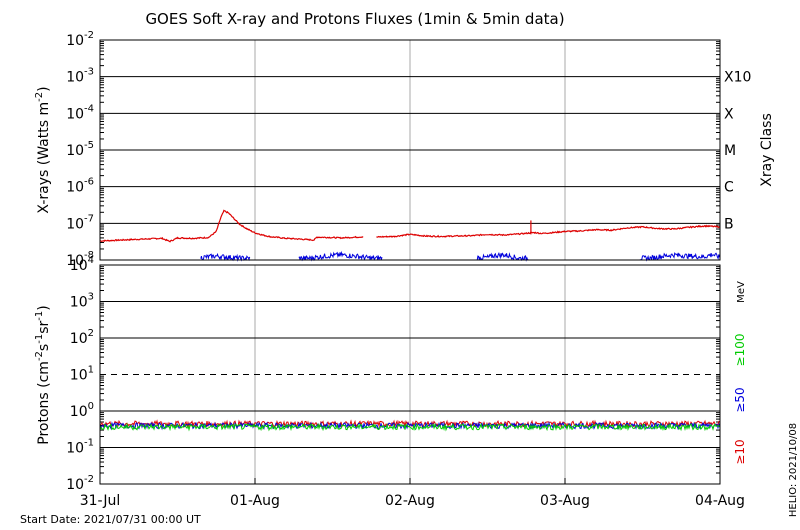 The image size is (800, 530). Describe the element at coordinates (740, 451) in the screenshot. I see `proton-legend-entry: ≥10` at that location.